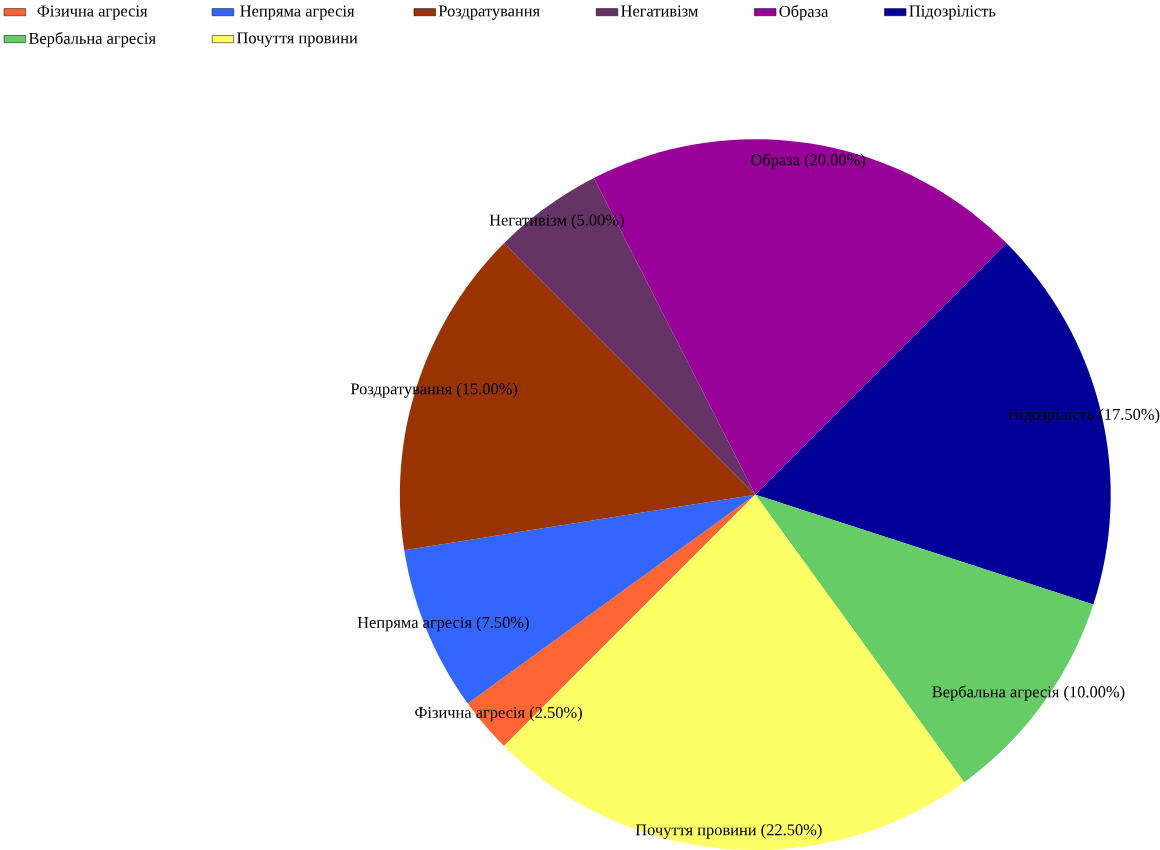  What do you see at coordinates (92, 39) in the screenshot?
I see `legend-label: Вербальна агресія` at bounding box center [92, 39].